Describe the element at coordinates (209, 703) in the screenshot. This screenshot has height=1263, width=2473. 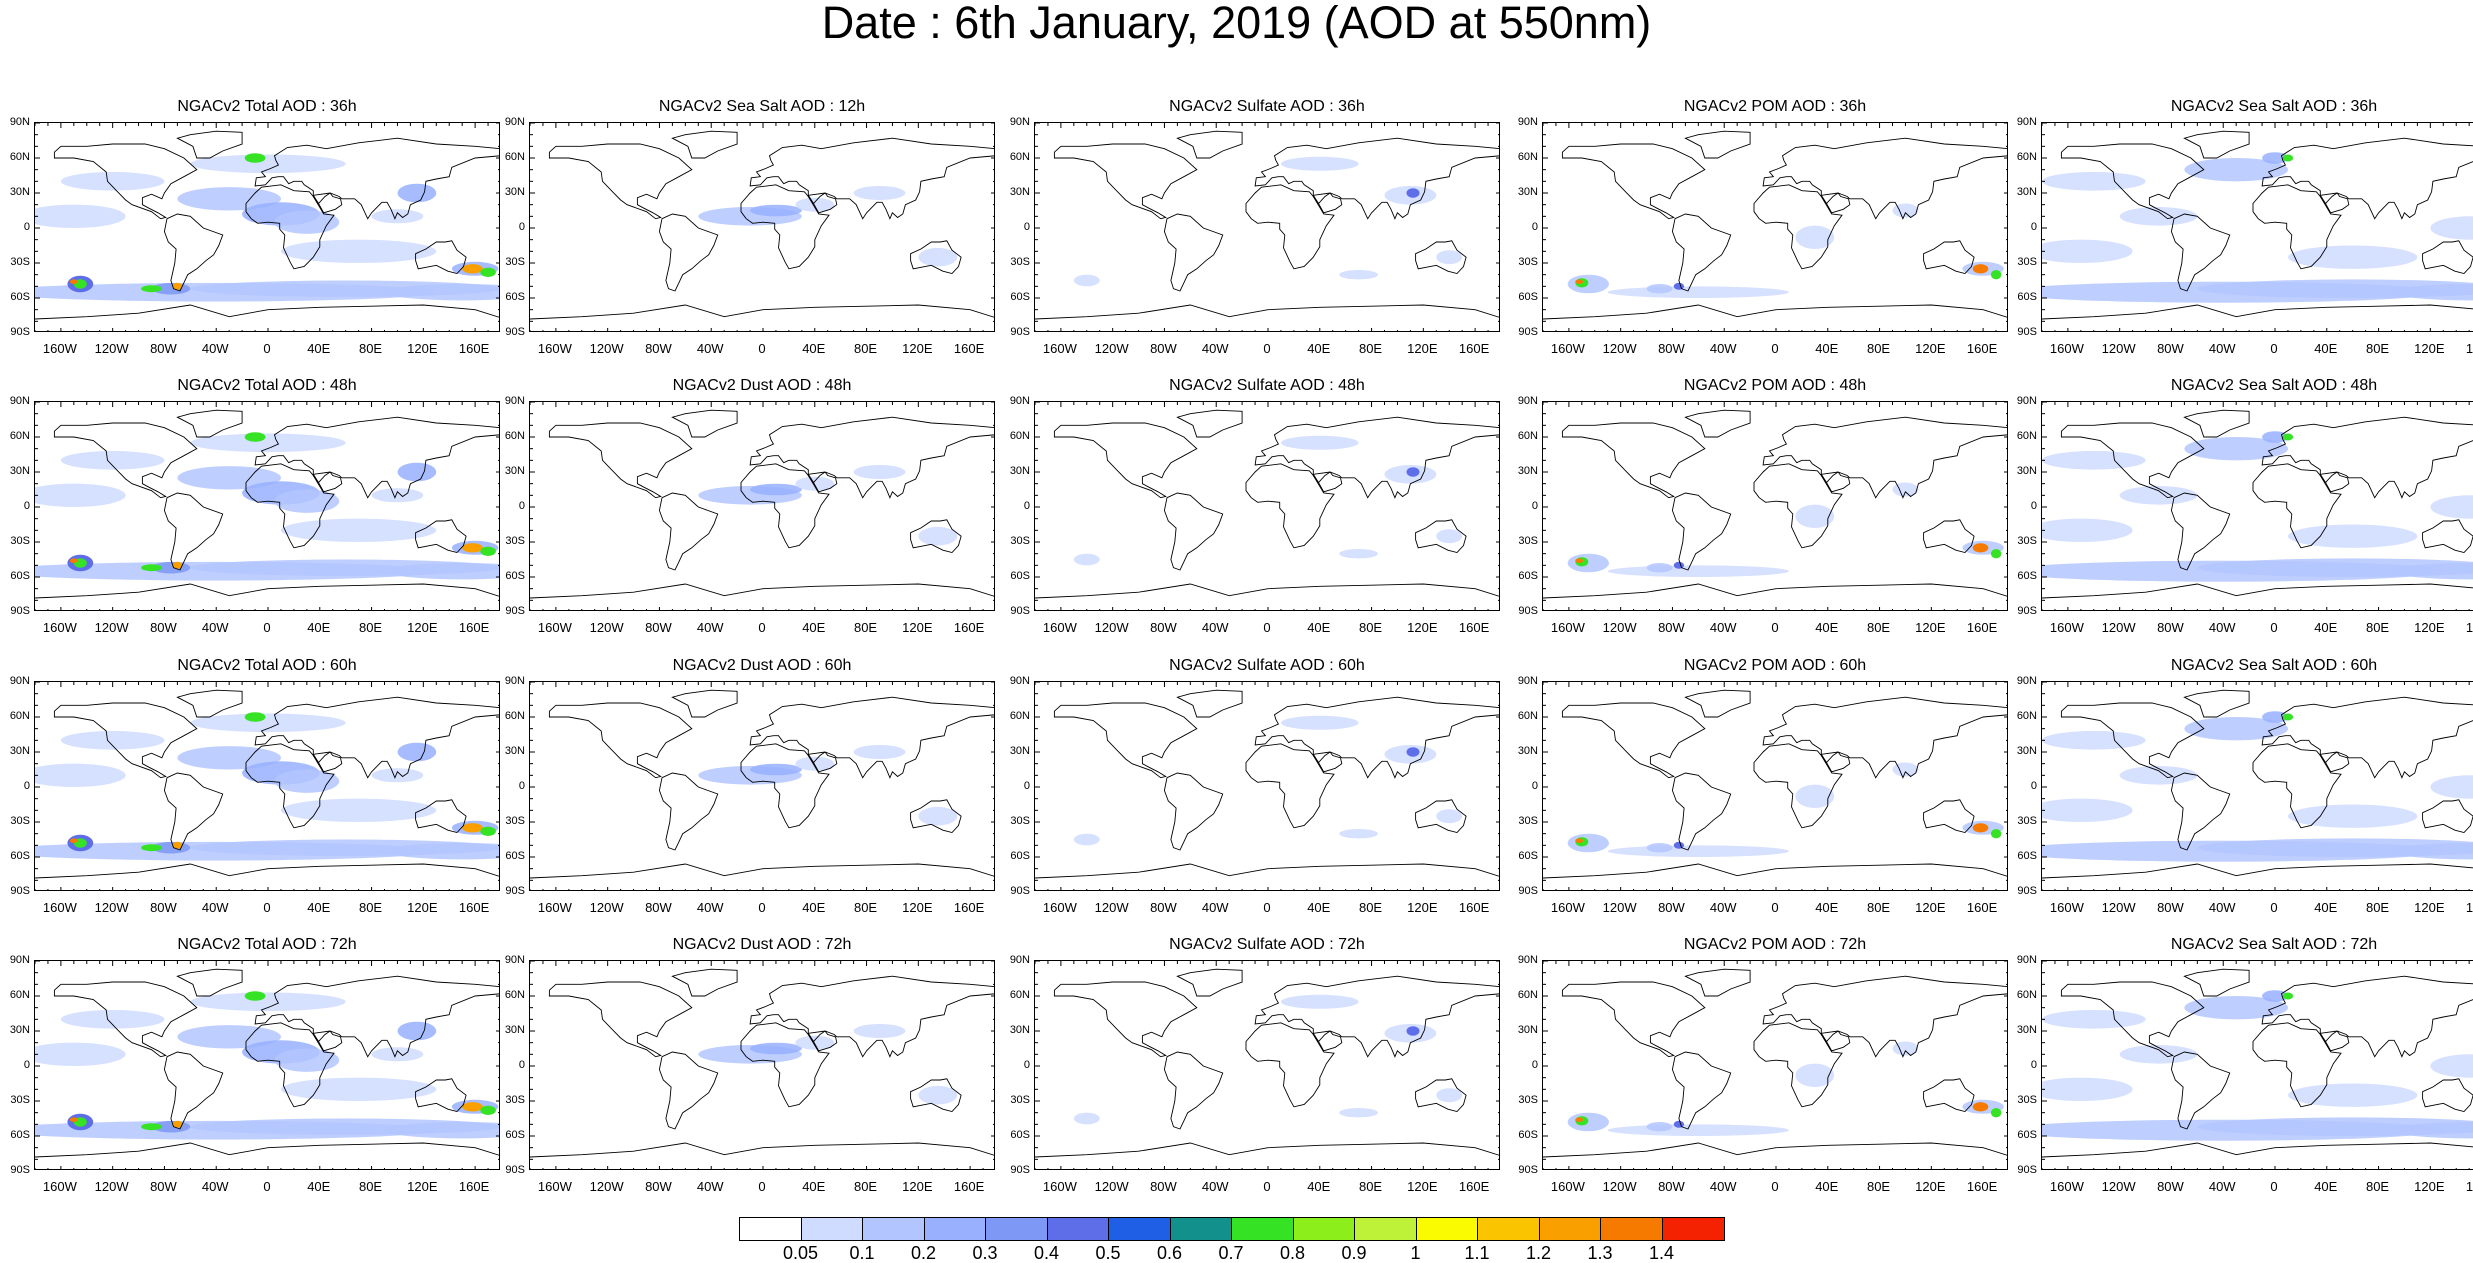
I see `coastline-greenland` at that location.